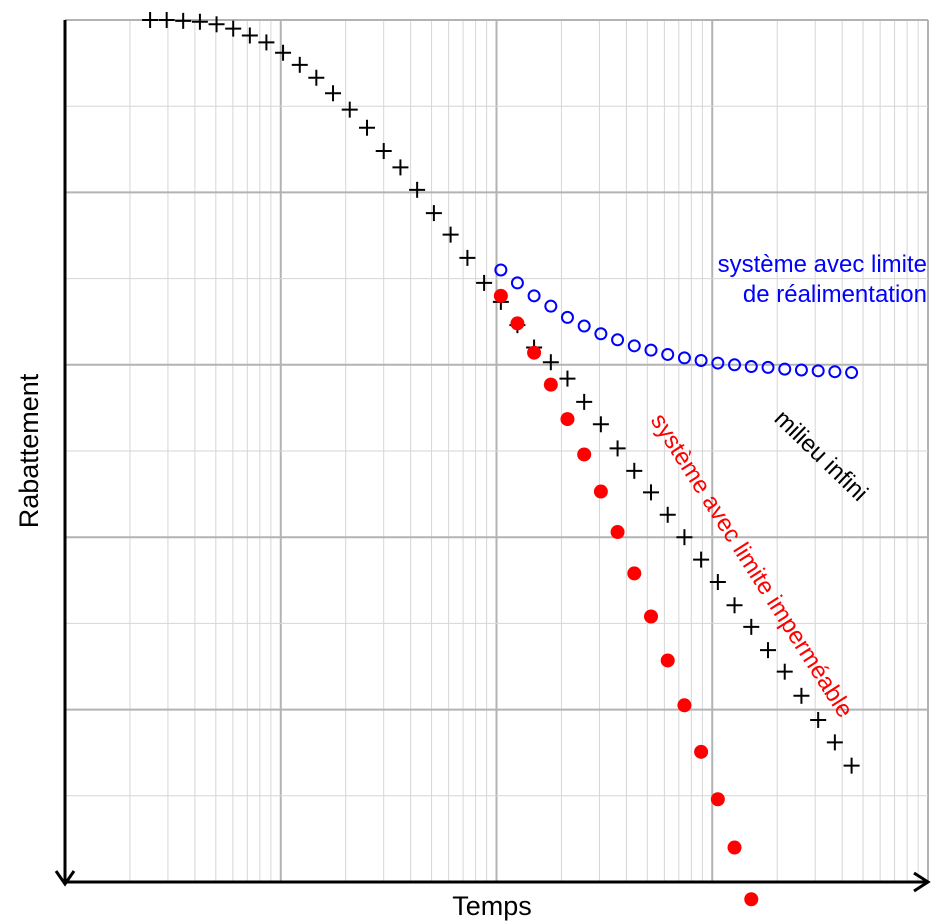  Describe the element at coordinates (498, 882) in the screenshot. I see `x-axis` at that location.